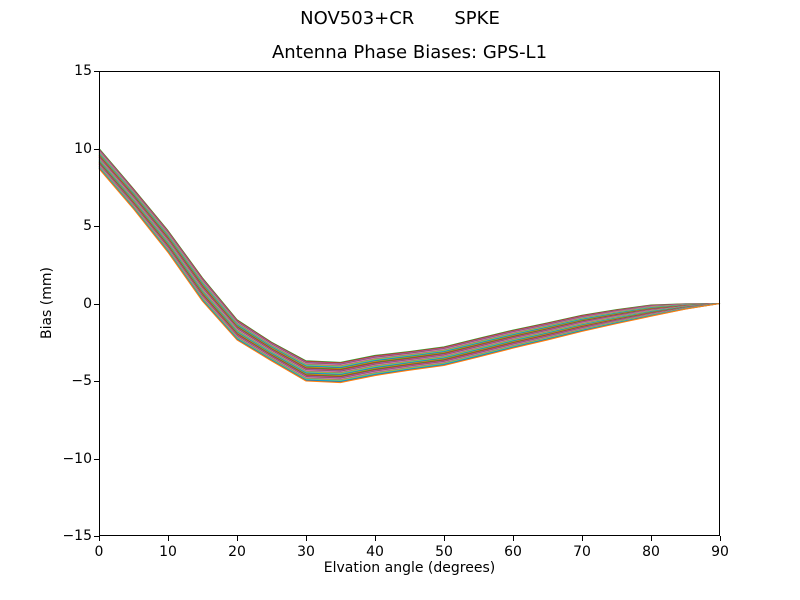 This screenshot has height=600, width=800. What do you see at coordinates (77, 458) in the screenshot?
I see `y-tick-label: −10` at bounding box center [77, 458].